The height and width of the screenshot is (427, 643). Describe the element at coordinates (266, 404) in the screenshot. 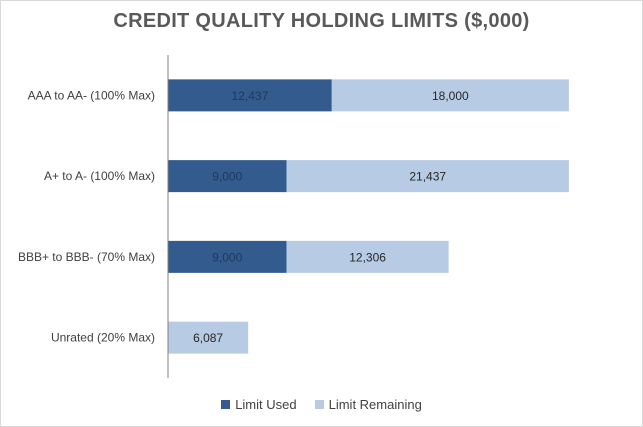

I see `legend-label-limit-used: Limit Used` at that location.